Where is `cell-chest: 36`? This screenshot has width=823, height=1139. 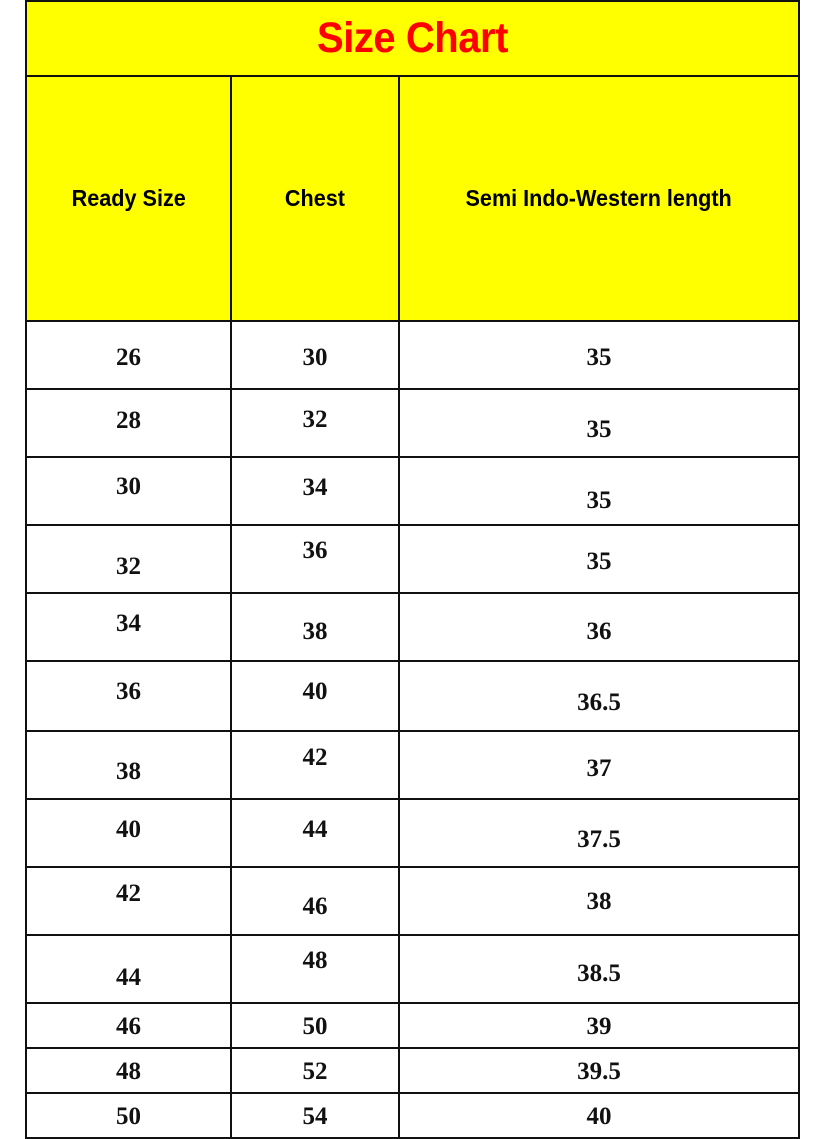 cell-chest: 36 is located at coordinates (315, 559).